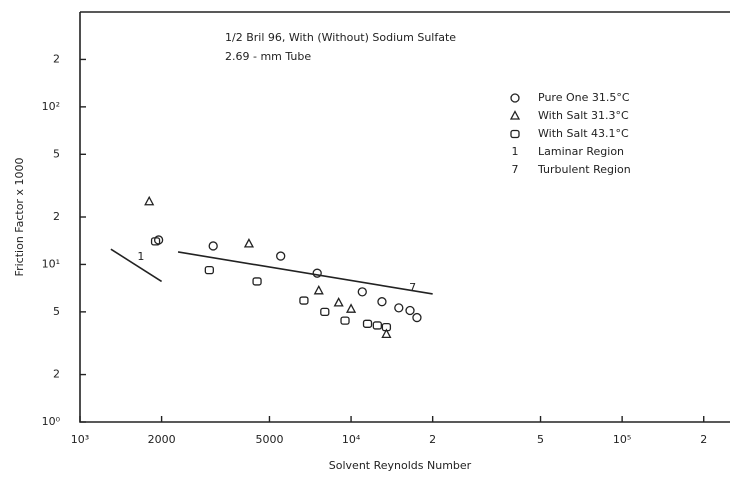  Describe the element at coordinates (51, 106) in the screenshot. I see `y-tick-label: 10²` at that location.